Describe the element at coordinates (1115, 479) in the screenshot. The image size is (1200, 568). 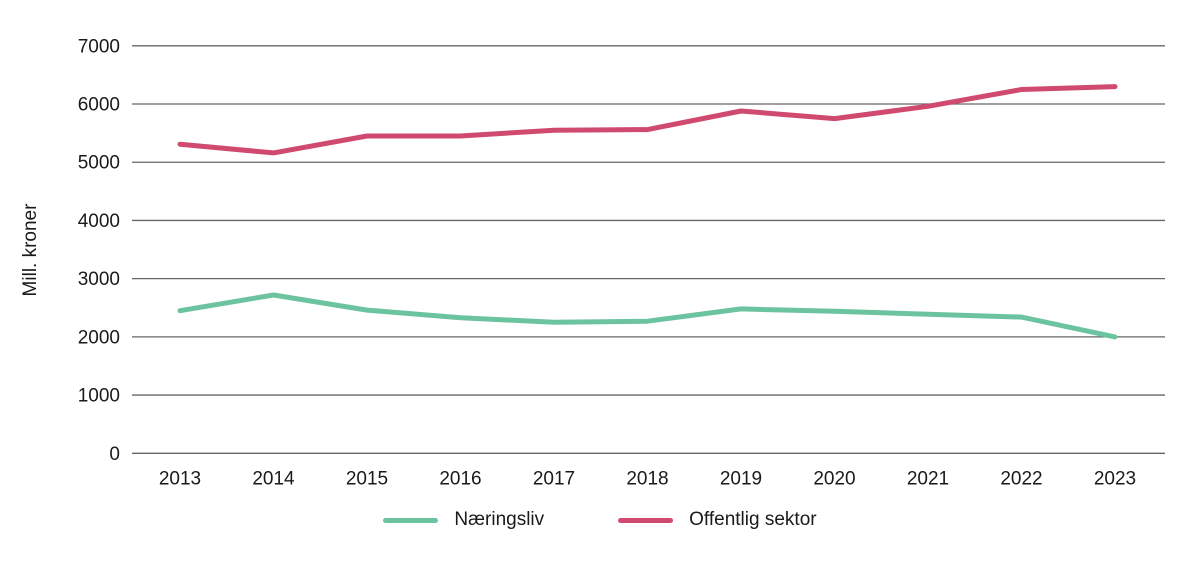
I see `x-tick-label: 2023` at that location.